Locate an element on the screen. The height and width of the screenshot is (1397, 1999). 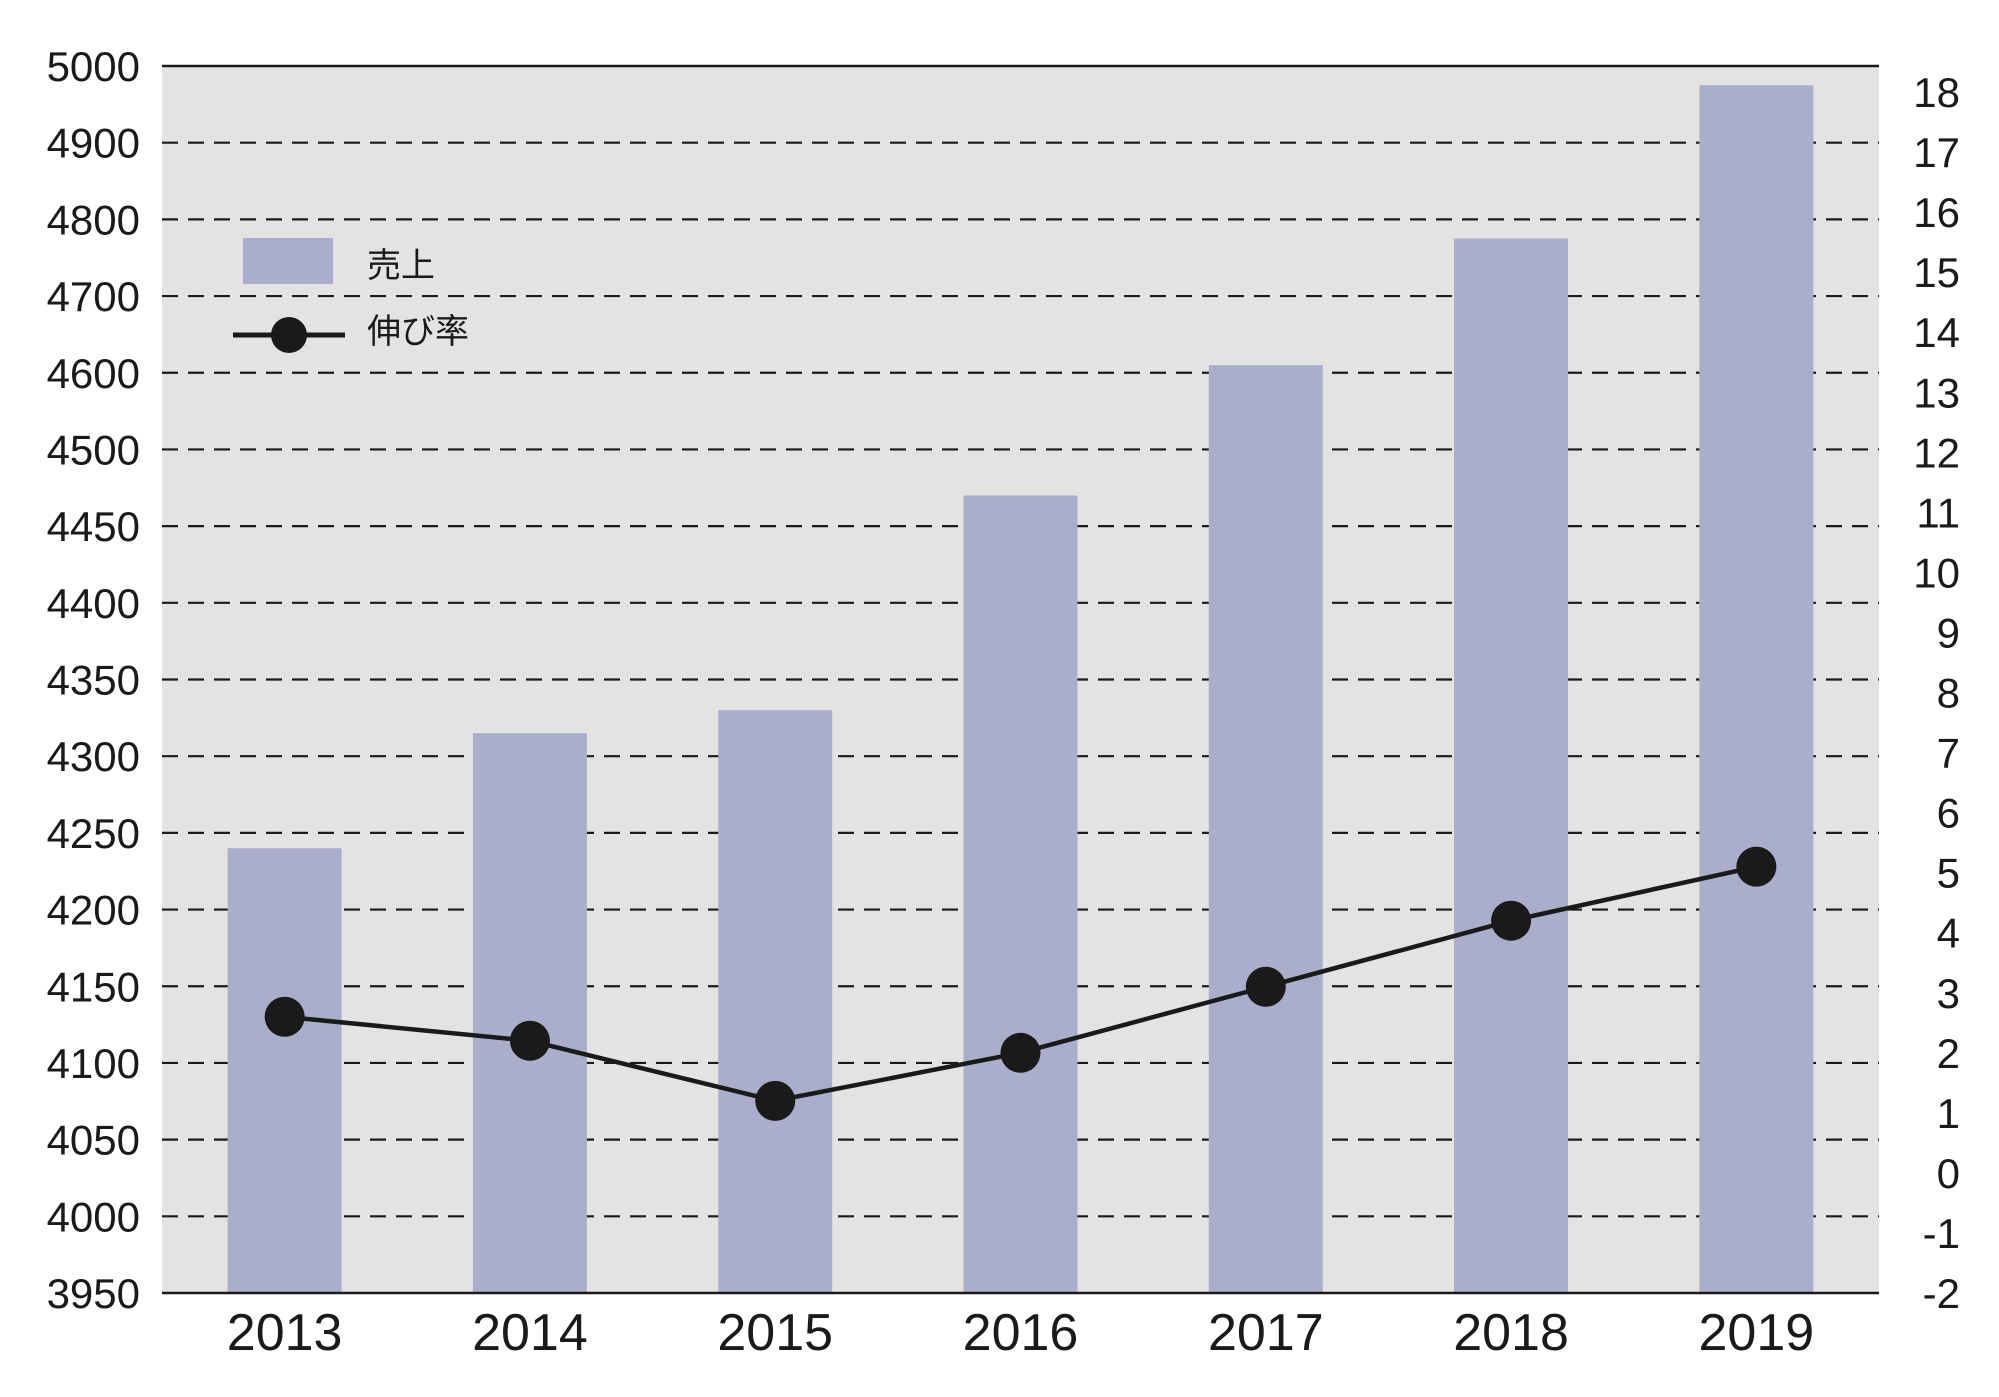
growth-line is located at coordinates (1020, 983).